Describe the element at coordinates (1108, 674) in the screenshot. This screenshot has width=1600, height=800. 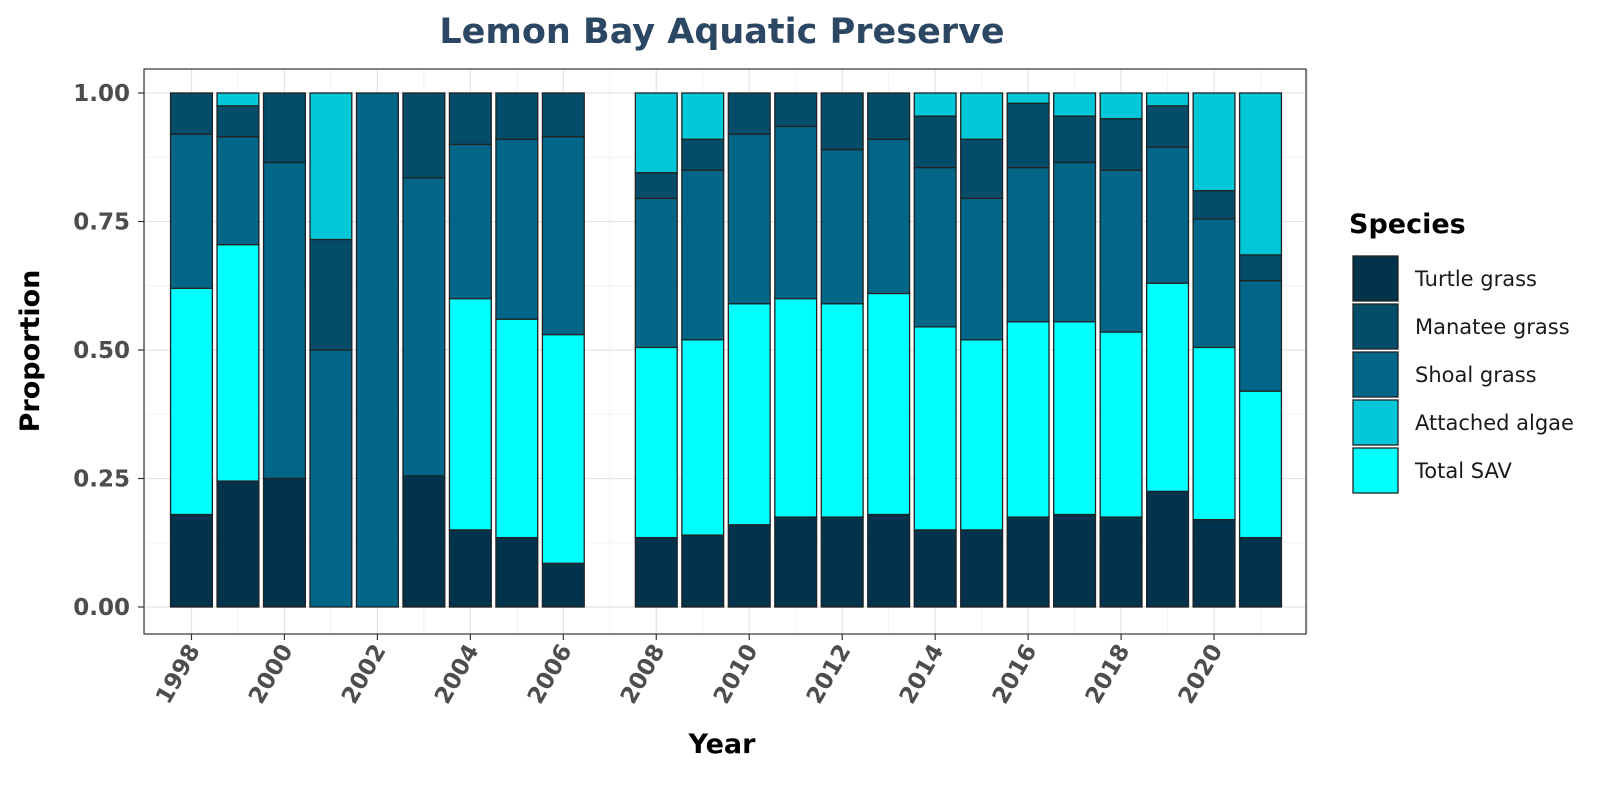
I see `x-tick-label: 2018` at that location.